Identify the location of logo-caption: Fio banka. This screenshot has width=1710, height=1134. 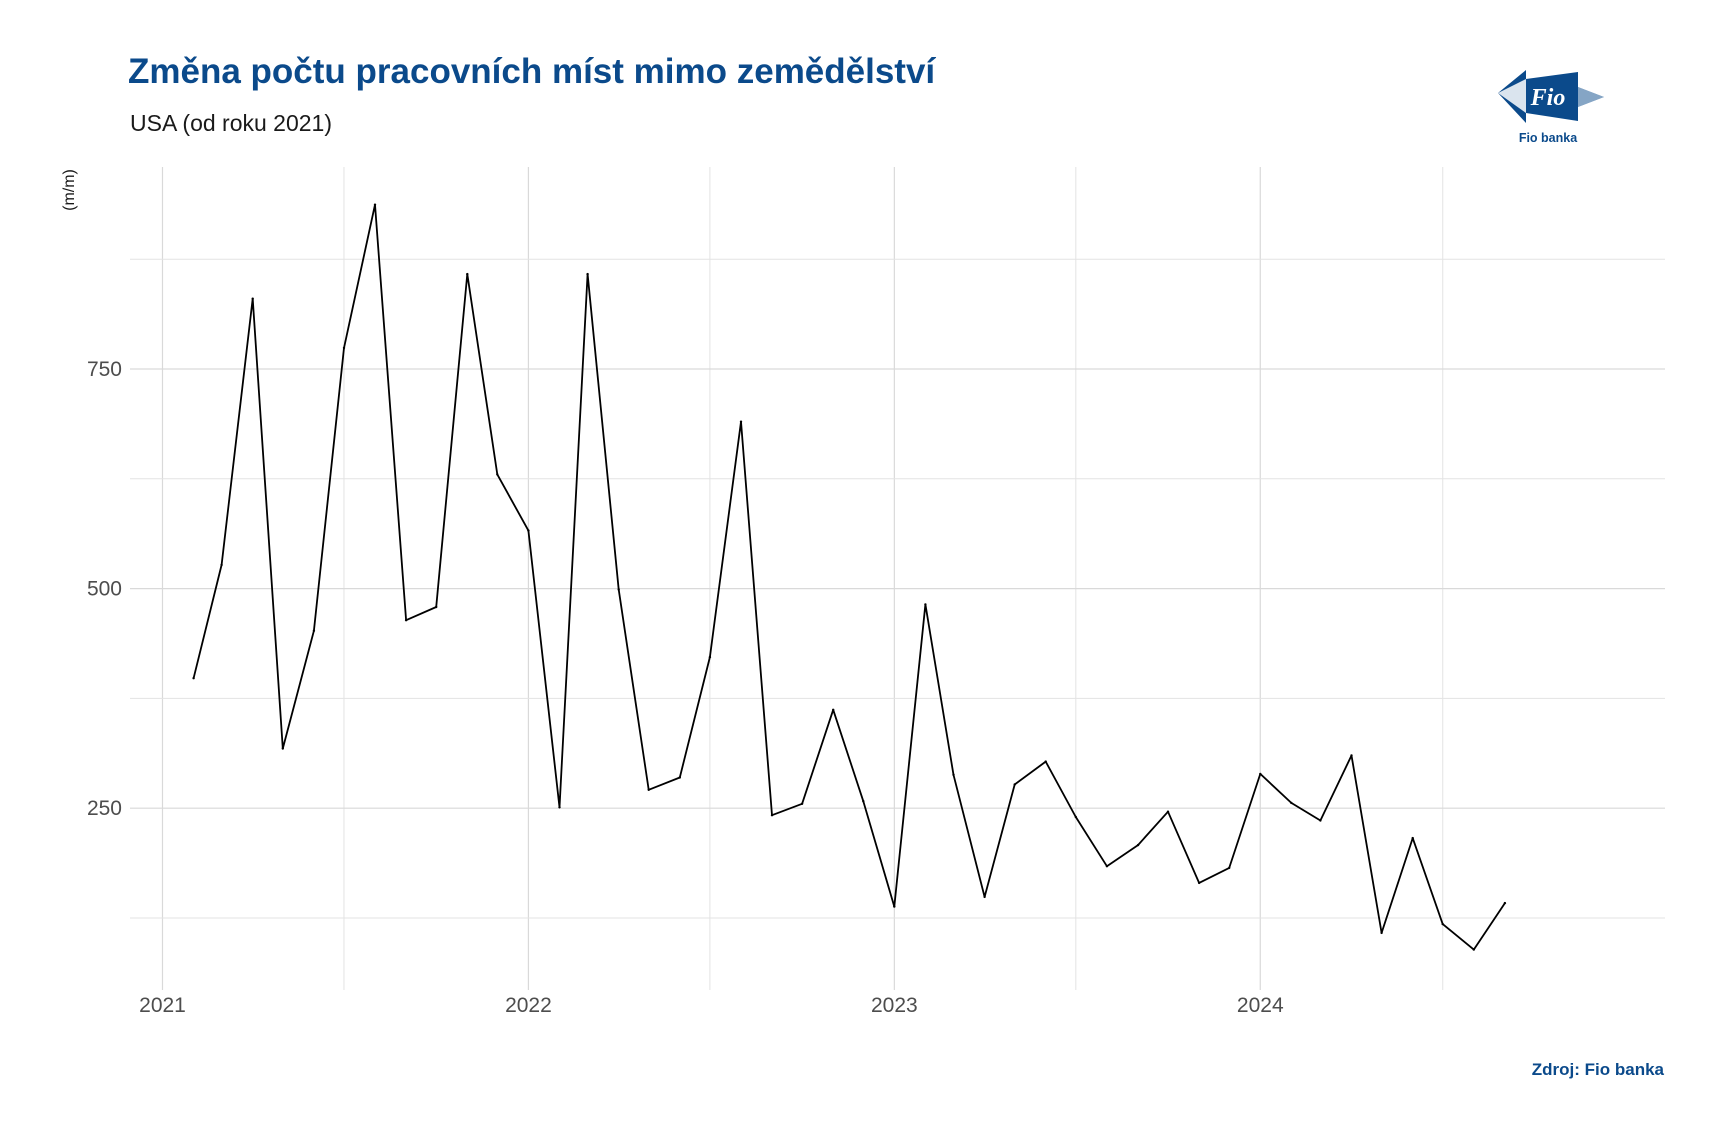
(1548, 138).